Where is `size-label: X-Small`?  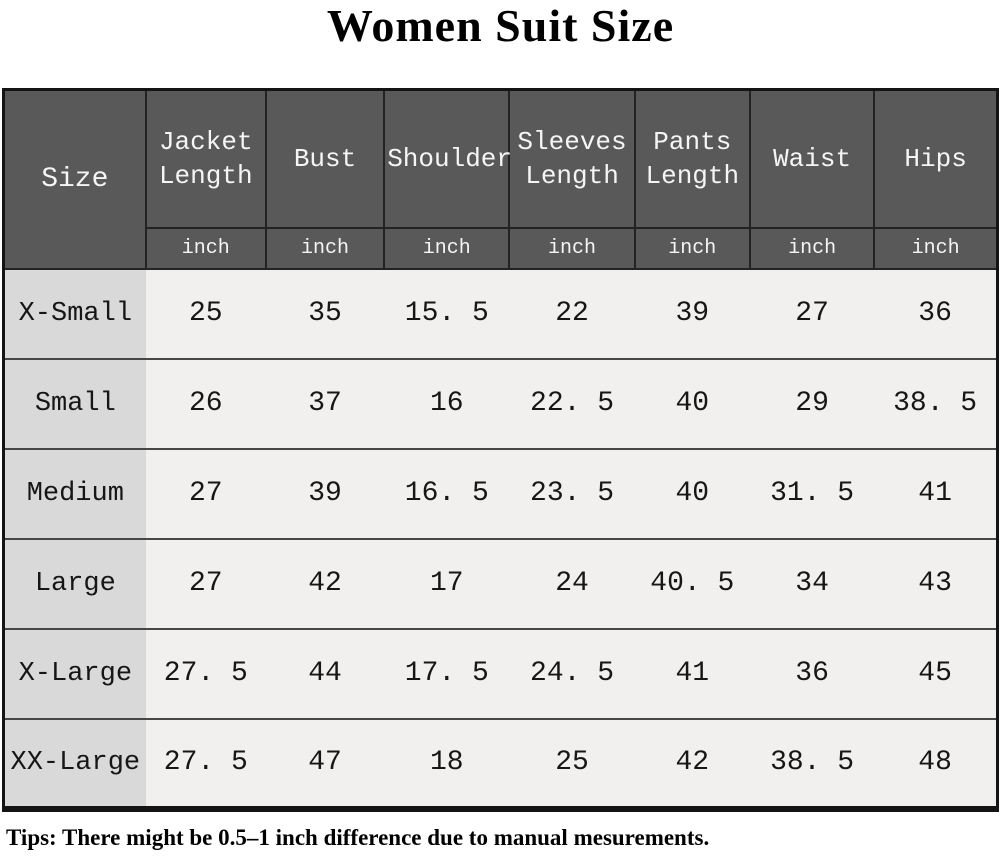 size-label: X-Small is located at coordinates (74, 313).